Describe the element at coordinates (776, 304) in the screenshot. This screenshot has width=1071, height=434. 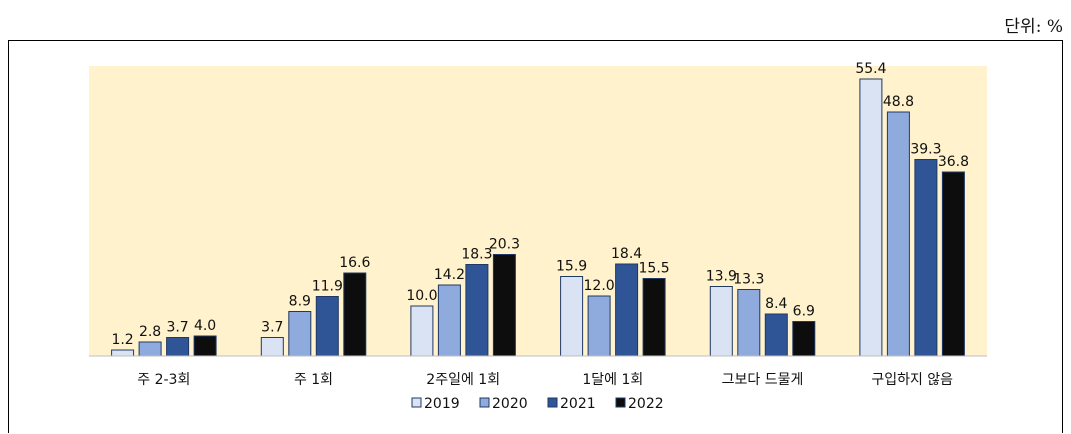
I see `data-label-2021-4: 8.4` at that location.